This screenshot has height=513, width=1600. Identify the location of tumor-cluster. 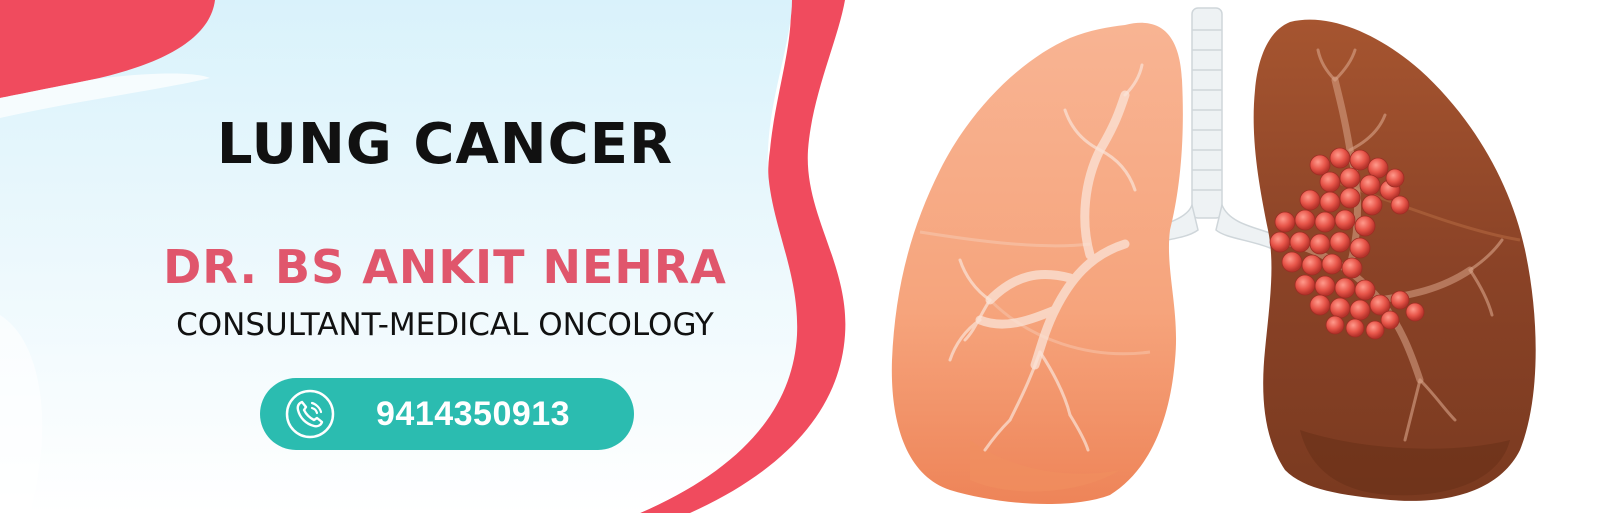
(1347, 243).